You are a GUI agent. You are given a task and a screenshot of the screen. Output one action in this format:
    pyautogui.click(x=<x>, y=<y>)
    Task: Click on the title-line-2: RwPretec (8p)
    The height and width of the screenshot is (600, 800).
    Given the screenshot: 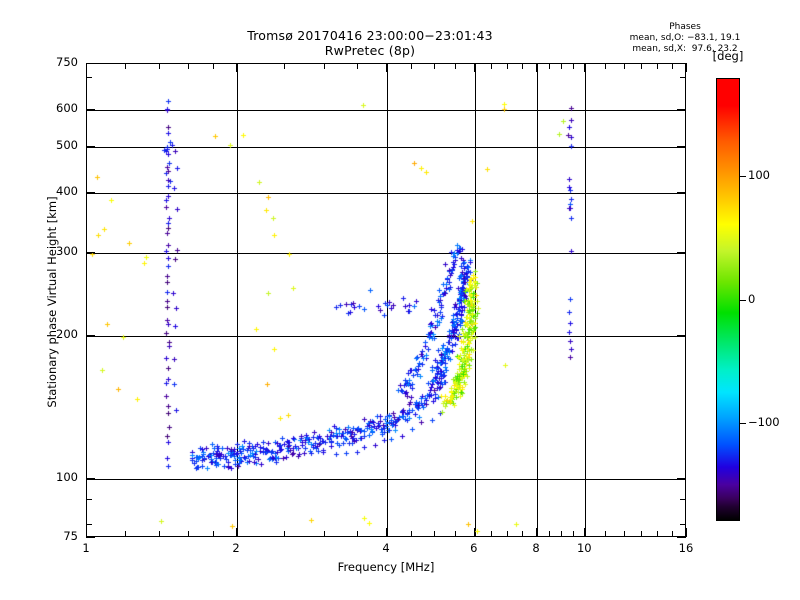 What is the action you would take?
    pyautogui.click(x=370, y=50)
    